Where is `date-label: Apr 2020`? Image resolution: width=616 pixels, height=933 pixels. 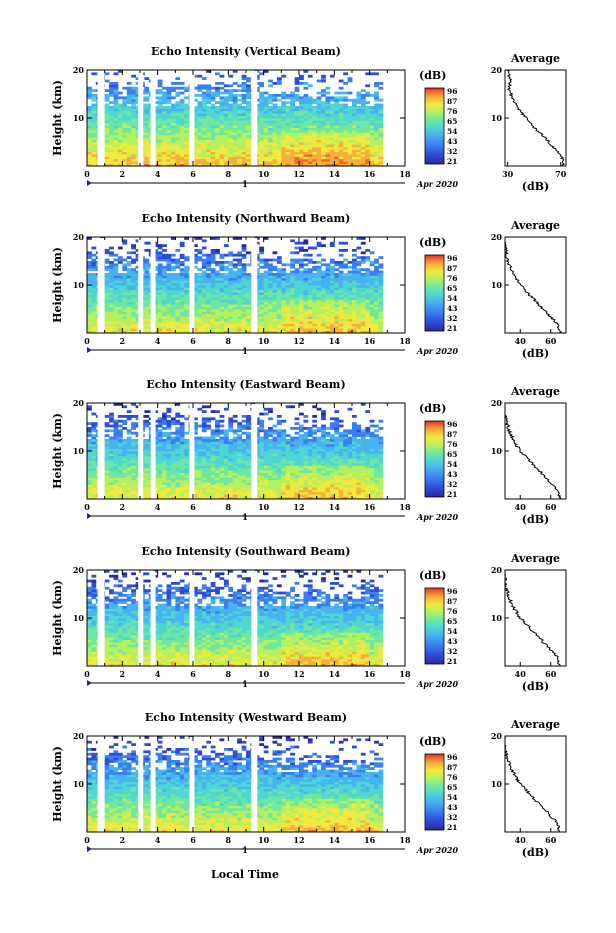
date-label: Apr 2020 is located at coordinates (437, 351).